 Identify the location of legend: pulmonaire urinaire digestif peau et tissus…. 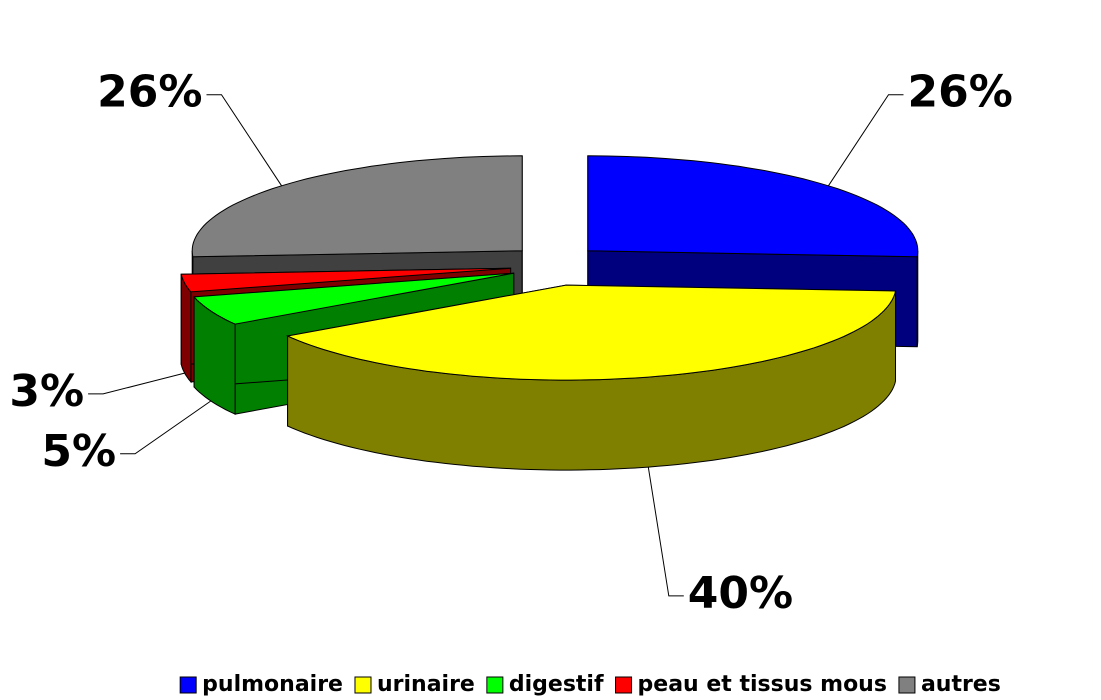
(590, 684).